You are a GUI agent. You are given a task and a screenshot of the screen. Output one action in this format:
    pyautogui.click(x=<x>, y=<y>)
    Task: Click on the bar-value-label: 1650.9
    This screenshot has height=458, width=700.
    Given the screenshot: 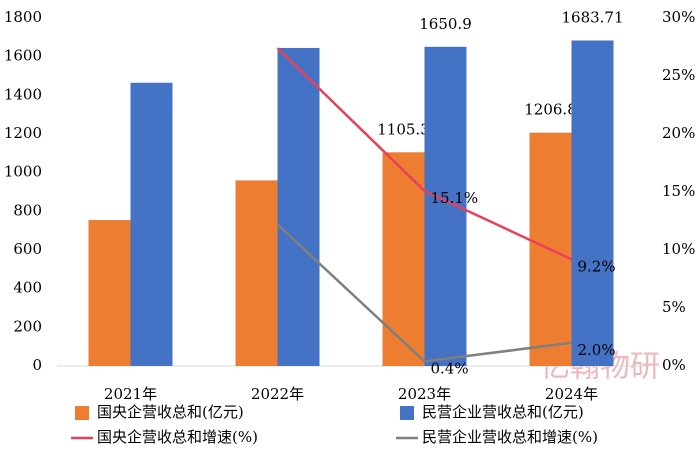 What is the action you would take?
    pyautogui.click(x=445, y=24)
    